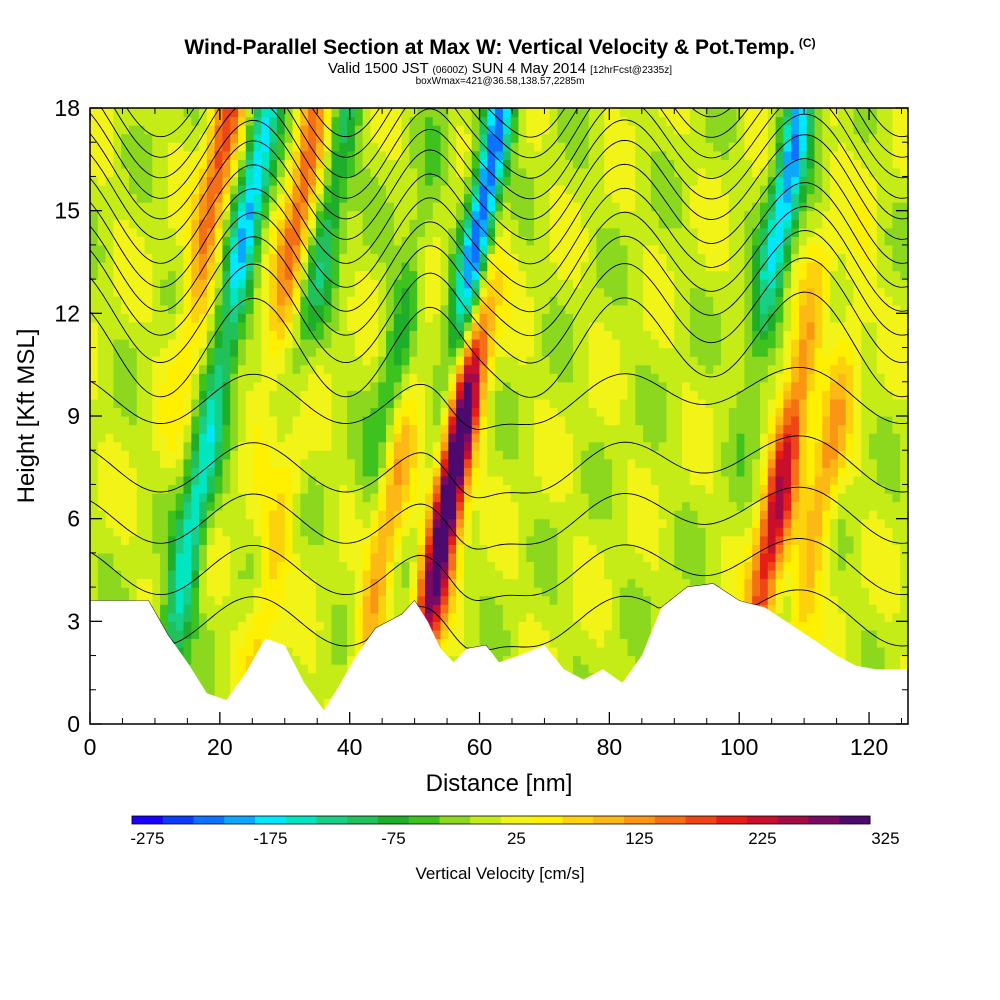 This screenshot has height=1000, width=1000. What do you see at coordinates (350, 747) in the screenshot?
I see `x-tick-label: 40` at bounding box center [350, 747].